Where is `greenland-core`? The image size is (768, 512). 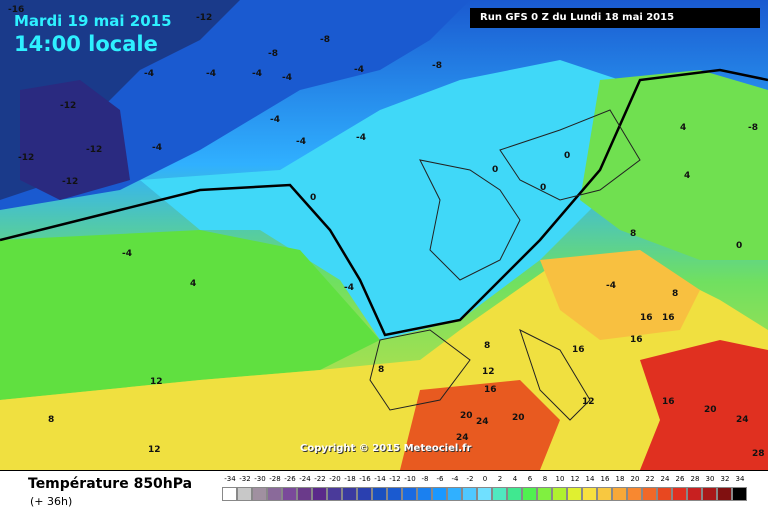
greenland-core is located at coordinates (75, 140).